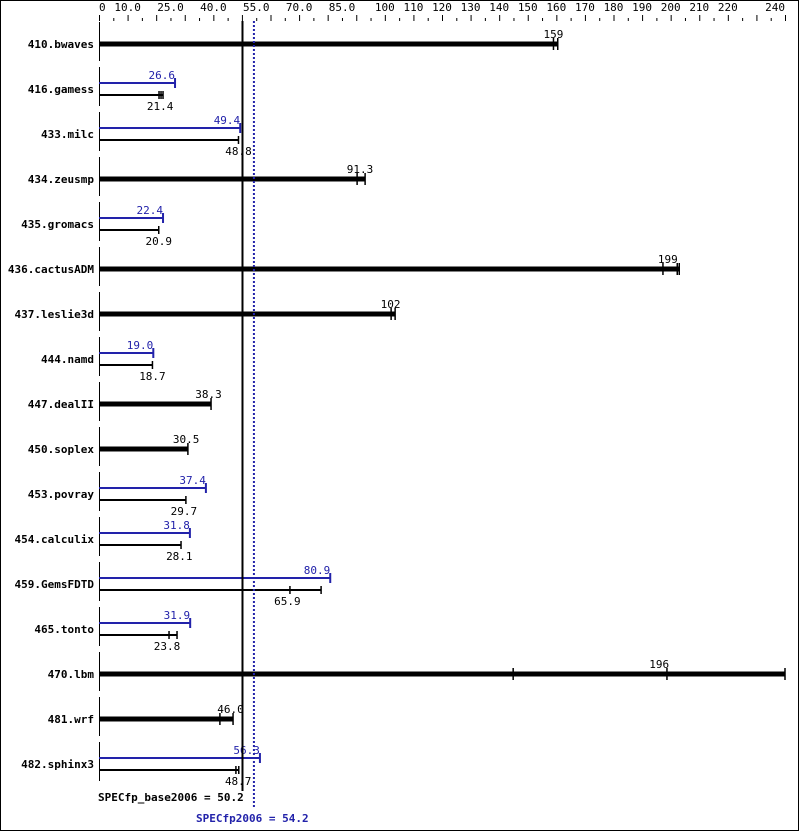 Image resolution: width=799 pixels, height=831 pixels. Describe the element at coordinates (55, 539) in the screenshot. I see `benchmark-label: 454.calculix` at that location.